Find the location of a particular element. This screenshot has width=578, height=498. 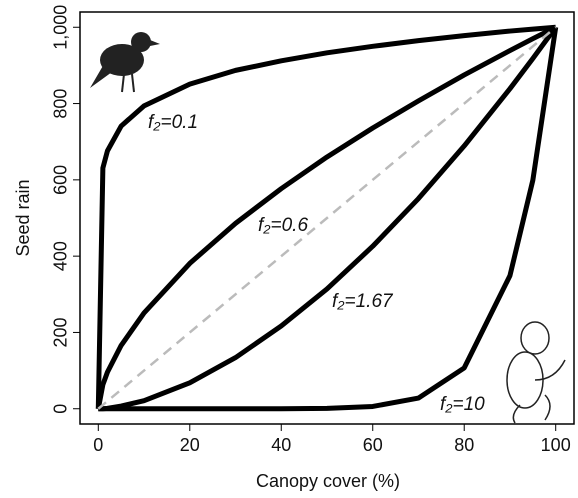

monkey-icon is located at coordinates (536, 372).